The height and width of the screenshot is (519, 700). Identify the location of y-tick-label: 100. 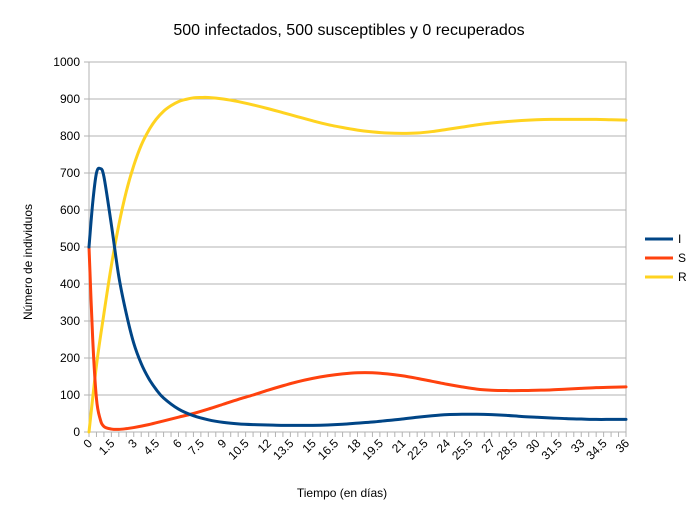
(70, 395).